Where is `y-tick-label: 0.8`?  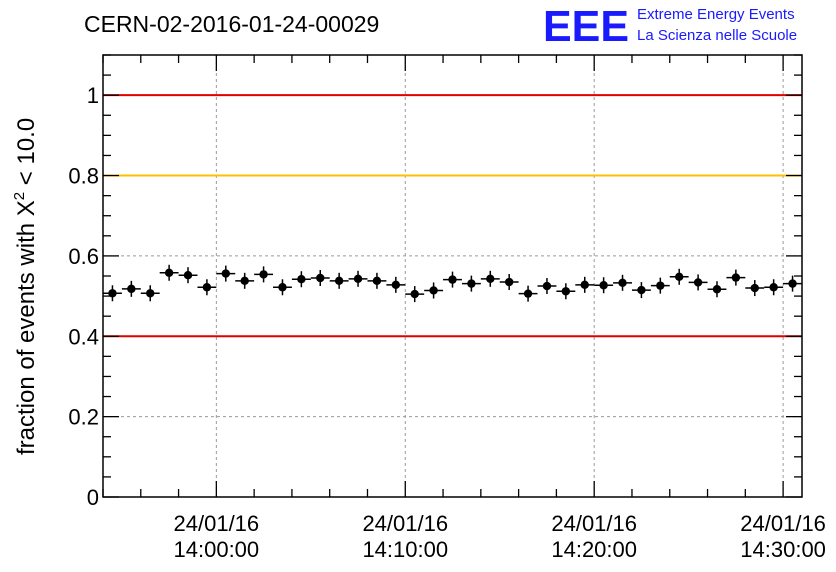
y-tick-label: 0.8 is located at coordinates (83, 176).